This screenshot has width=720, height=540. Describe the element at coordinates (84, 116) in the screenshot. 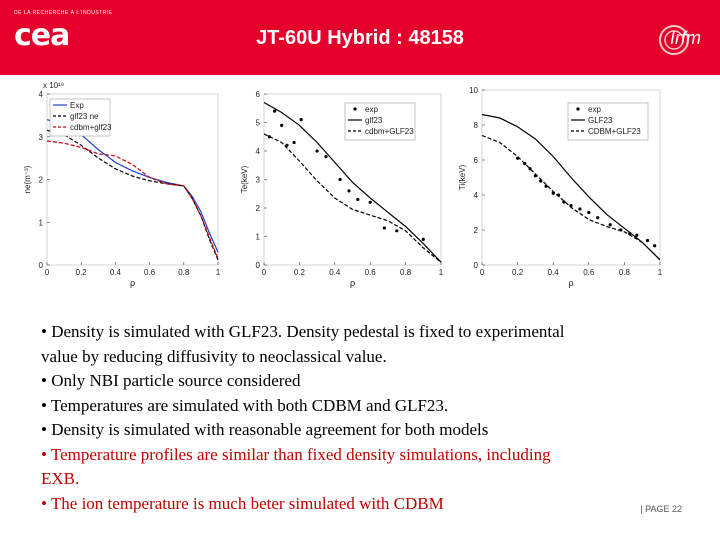

I see `legend-label: glf23 ne` at that location.